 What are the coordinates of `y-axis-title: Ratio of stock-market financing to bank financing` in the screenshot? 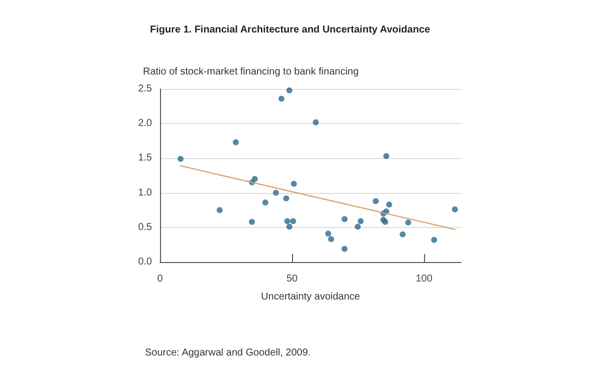 It's located at (251, 72).